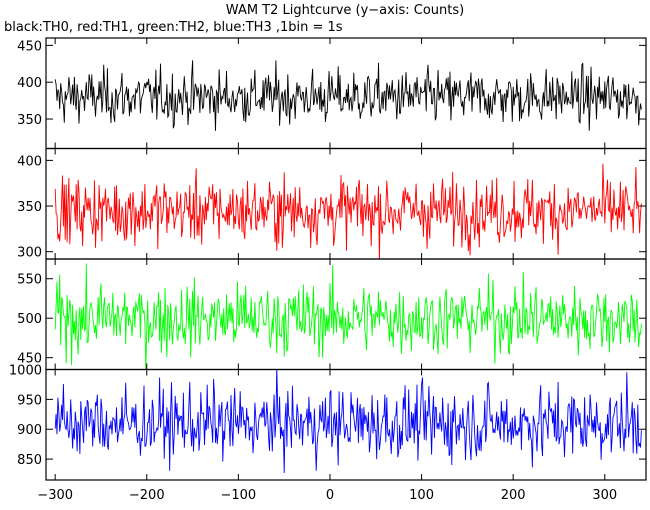 The image size is (650, 510). What do you see at coordinates (29, 460) in the screenshot?
I see `y-tick-label: 850` at bounding box center [29, 460].